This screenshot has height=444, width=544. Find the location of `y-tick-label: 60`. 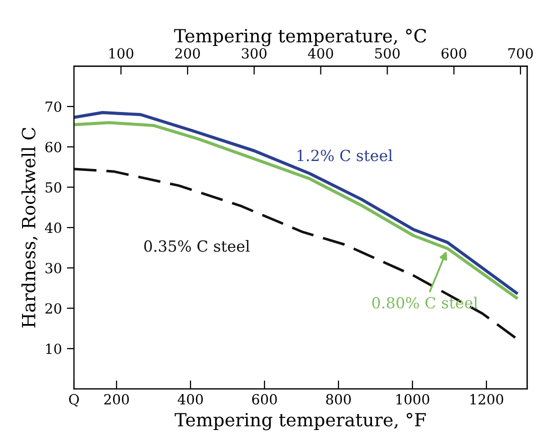

y-tick-label: 60 is located at coordinates (53, 147).